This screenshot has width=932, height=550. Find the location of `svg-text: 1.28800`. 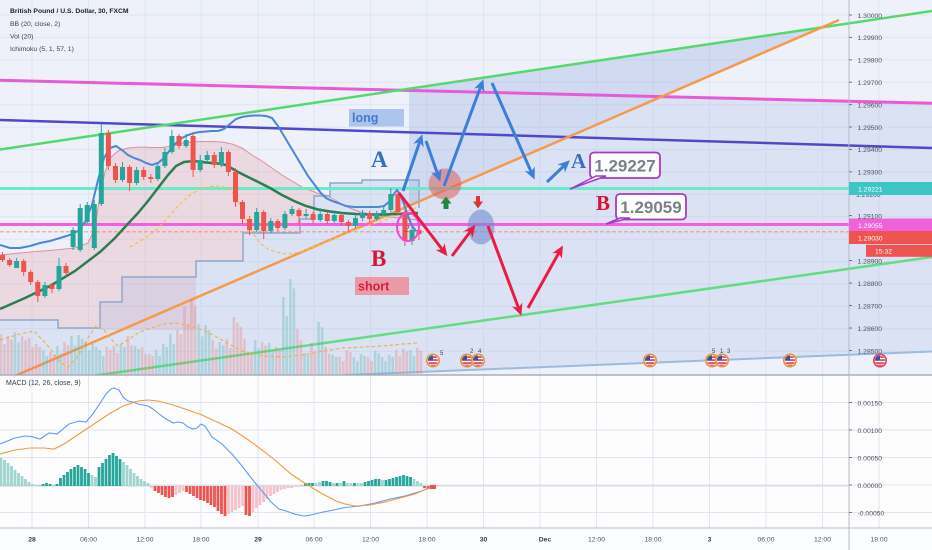

svg-text: 1.28800 is located at coordinates (870, 284).